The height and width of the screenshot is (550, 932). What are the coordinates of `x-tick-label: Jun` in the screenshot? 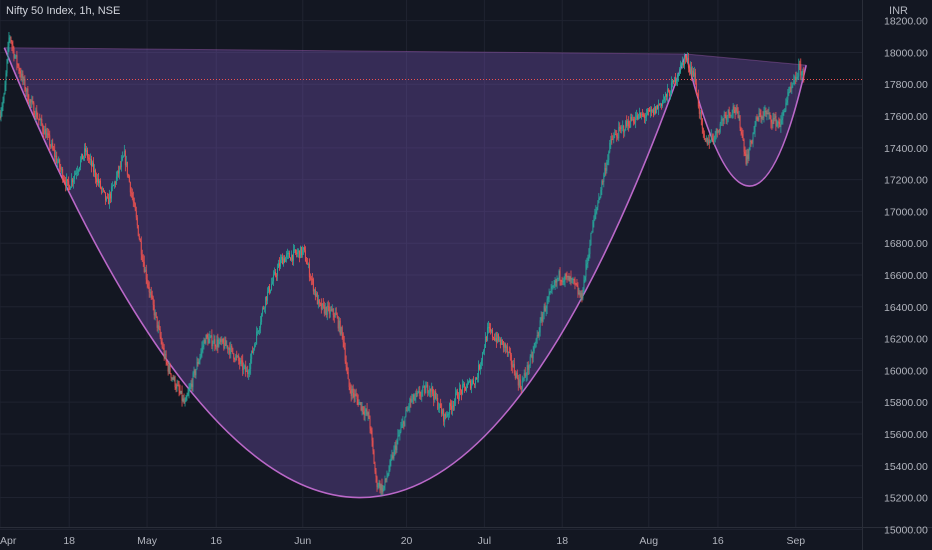 It's located at (302, 541).